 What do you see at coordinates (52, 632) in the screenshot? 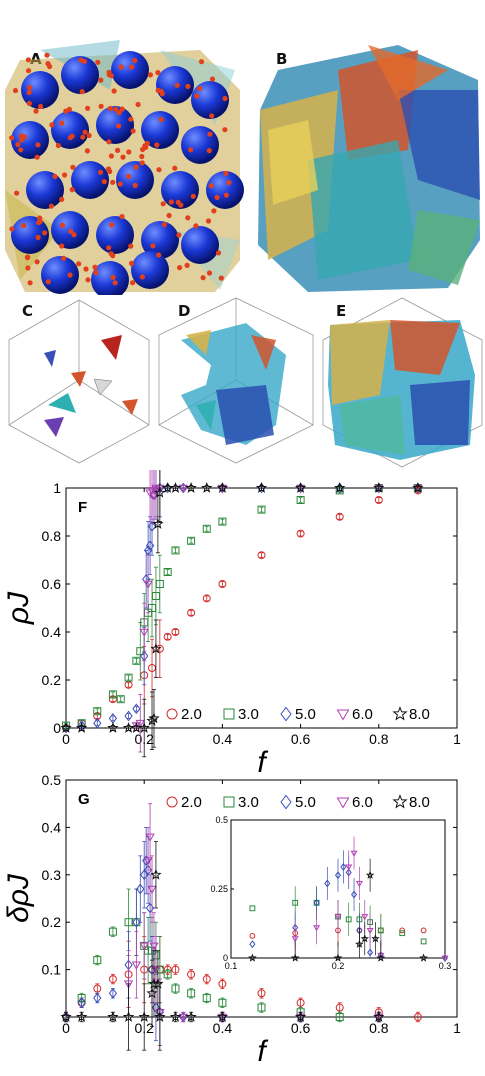
I see `y-tick-label: 0.4` at bounding box center [52, 632].